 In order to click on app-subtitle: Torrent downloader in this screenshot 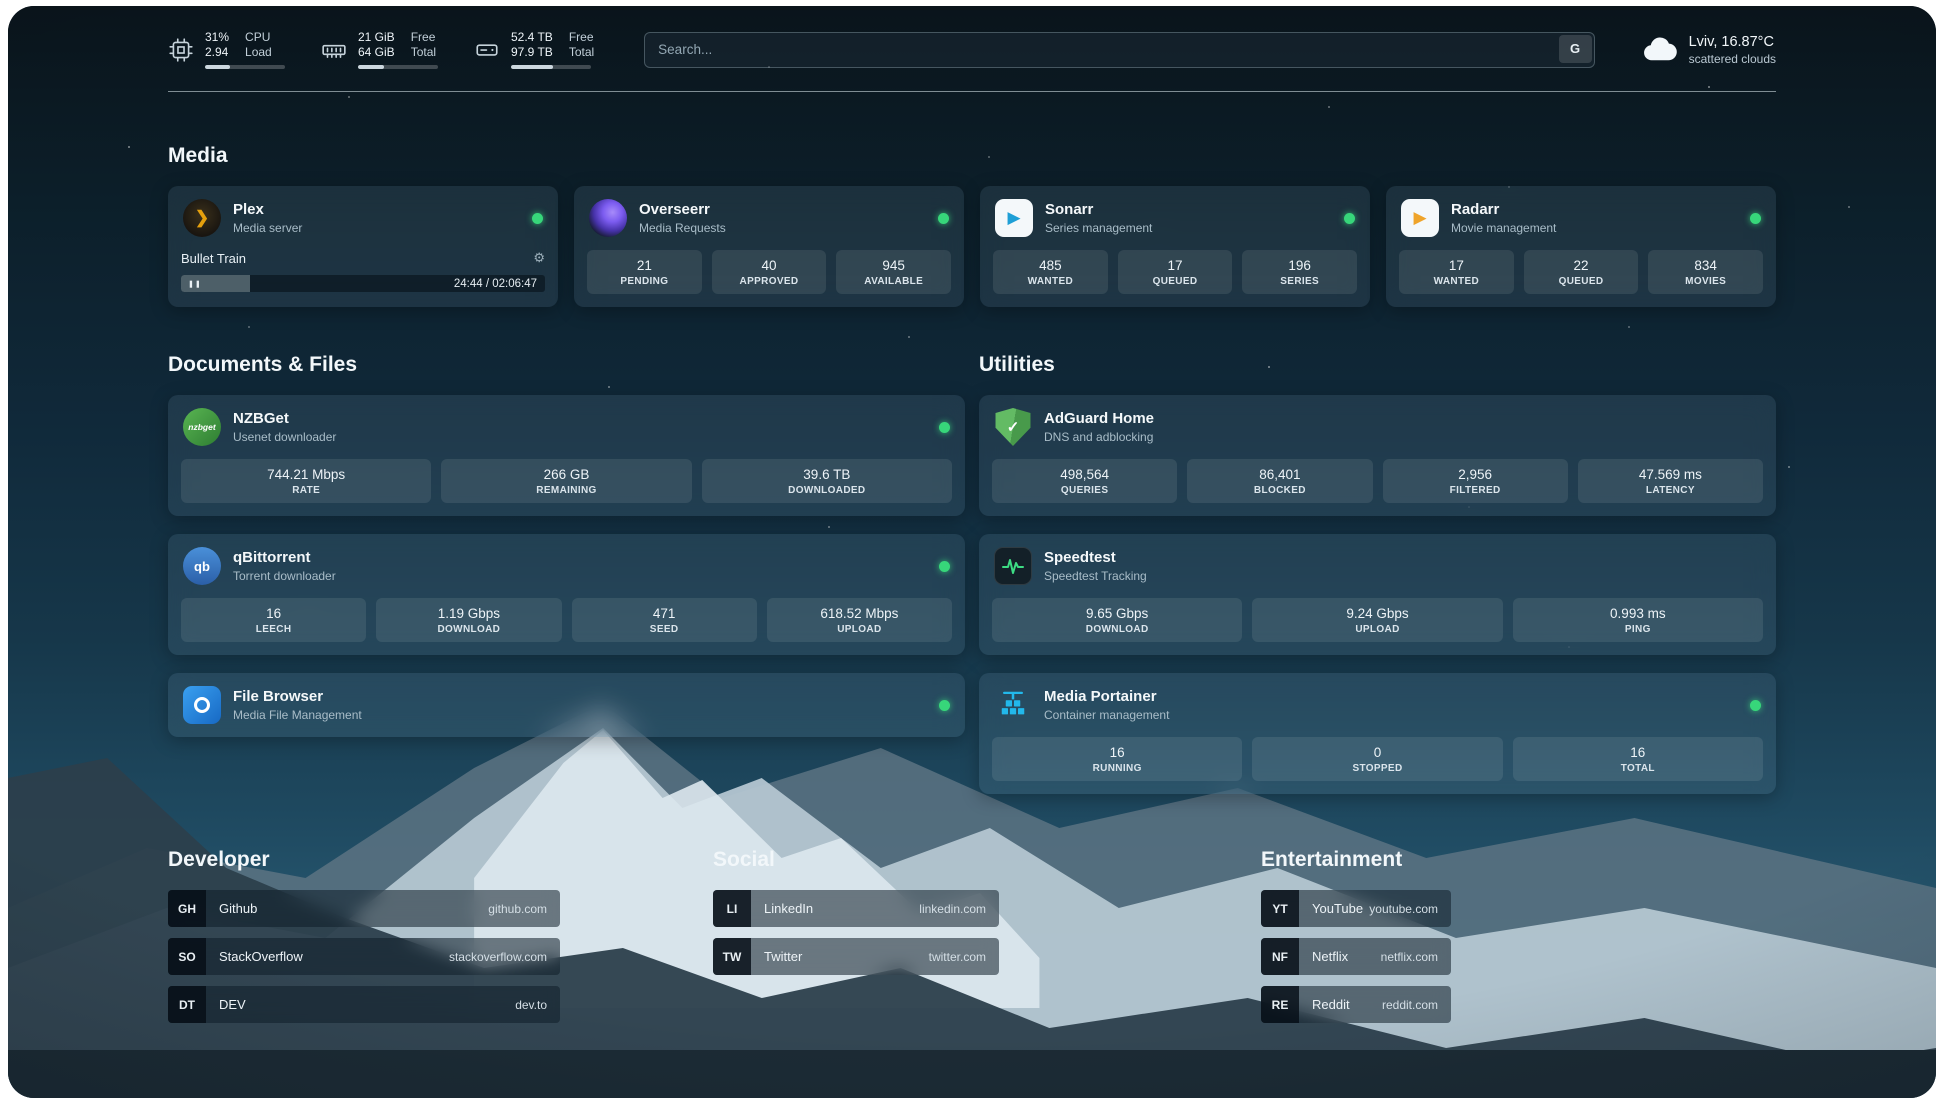, I will do `click(284, 576)`.